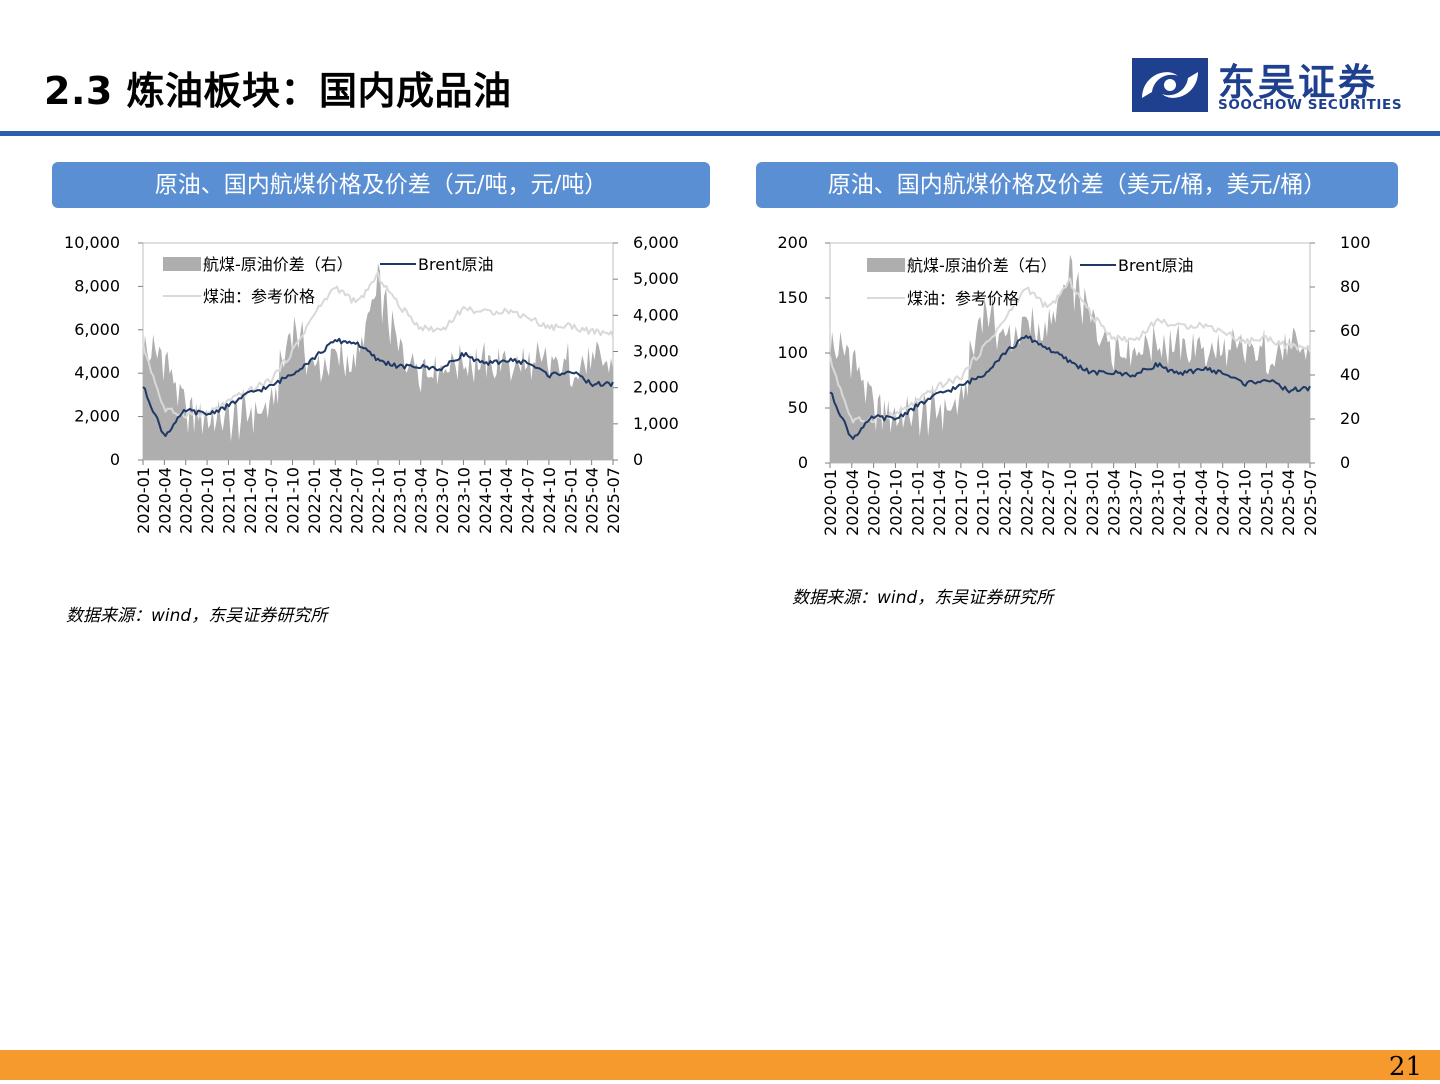  I want to click on right-axis-tick-label: 1,000, so click(656, 423).